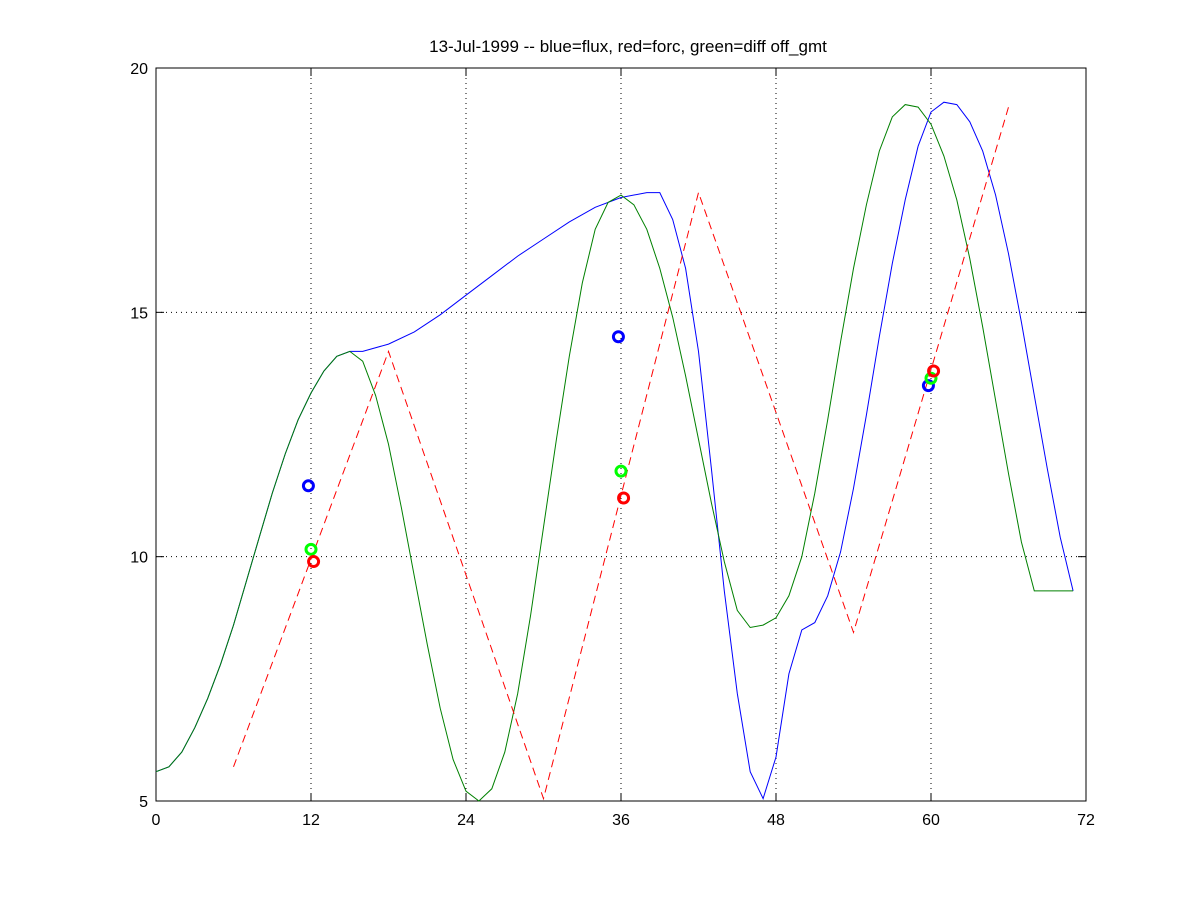  What do you see at coordinates (156, 820) in the screenshot?
I see `x-tick-label: 0` at bounding box center [156, 820].